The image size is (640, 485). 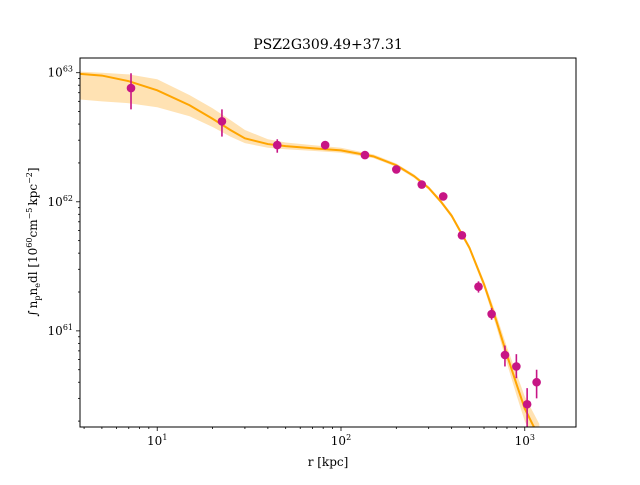 I want to click on y-axis-ticks: 1061 1062 1063, so click(x=64, y=243).